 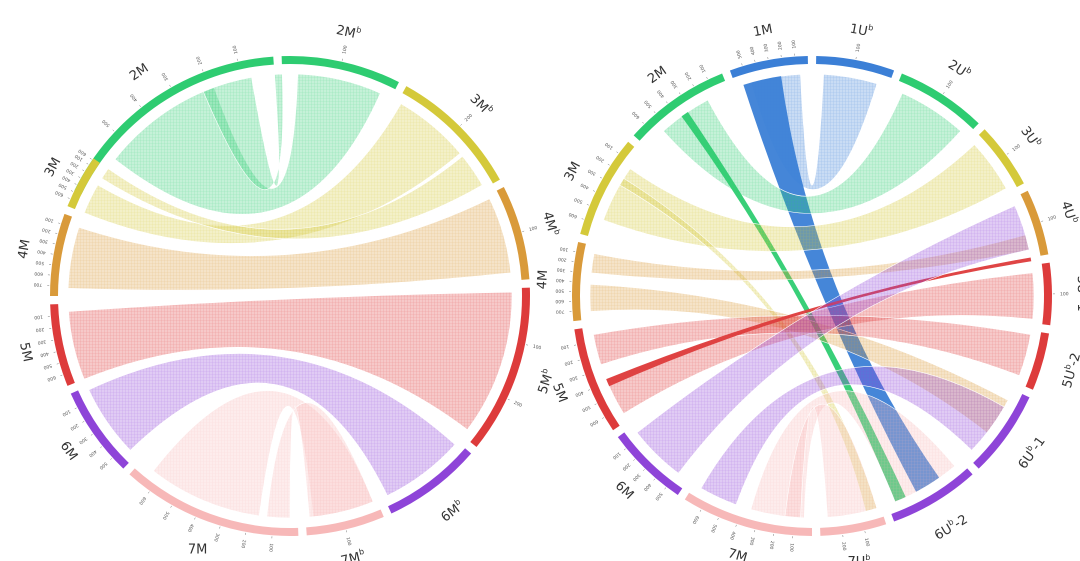 I want to click on chromosome-label: 4M, so click(x=542, y=279).